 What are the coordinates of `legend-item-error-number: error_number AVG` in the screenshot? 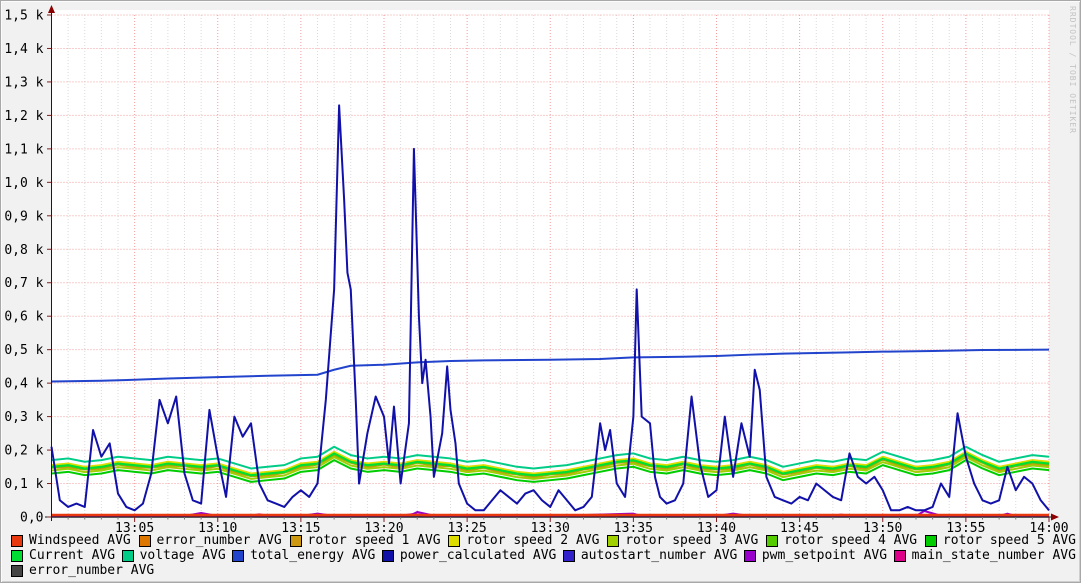 It's located at (210, 540).